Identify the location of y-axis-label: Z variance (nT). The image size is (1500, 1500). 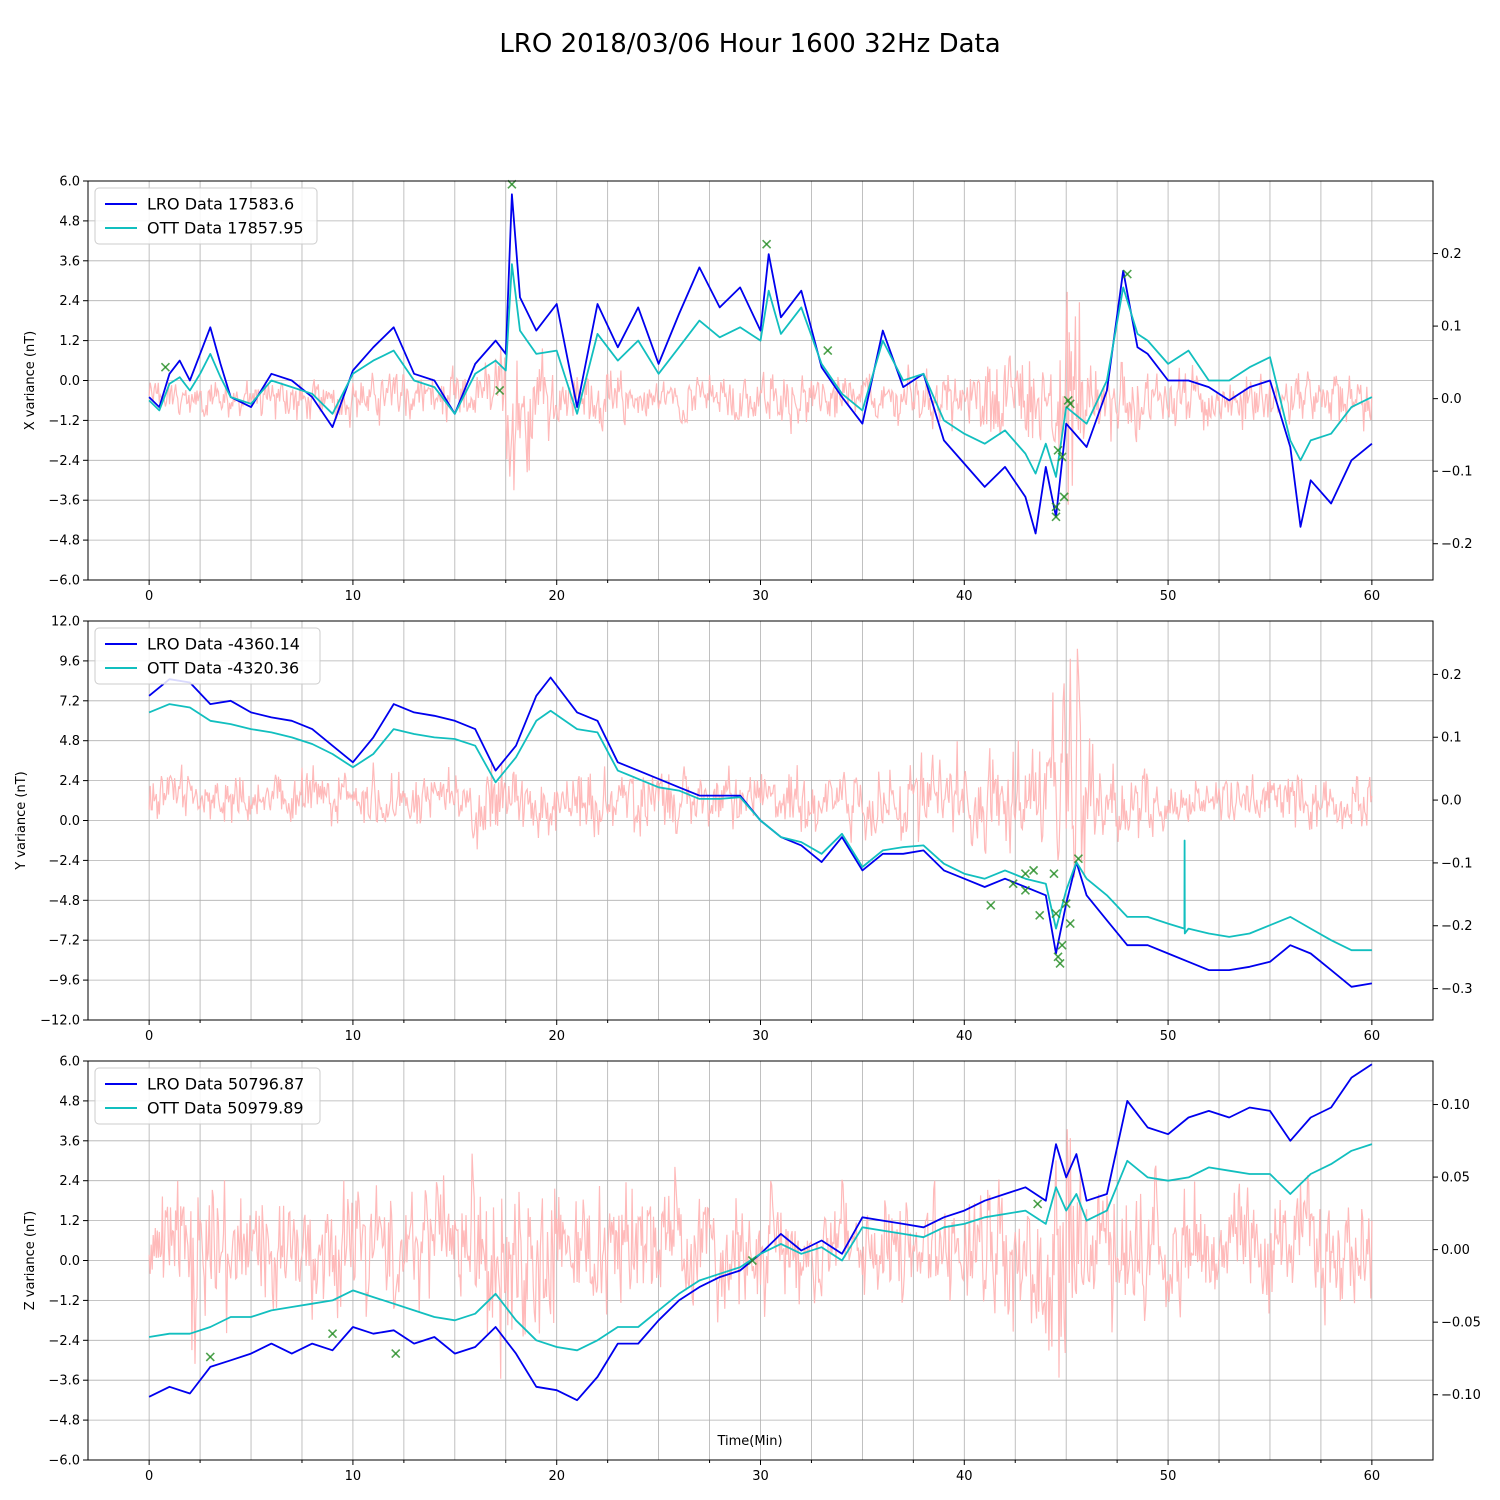
(30, 1260).